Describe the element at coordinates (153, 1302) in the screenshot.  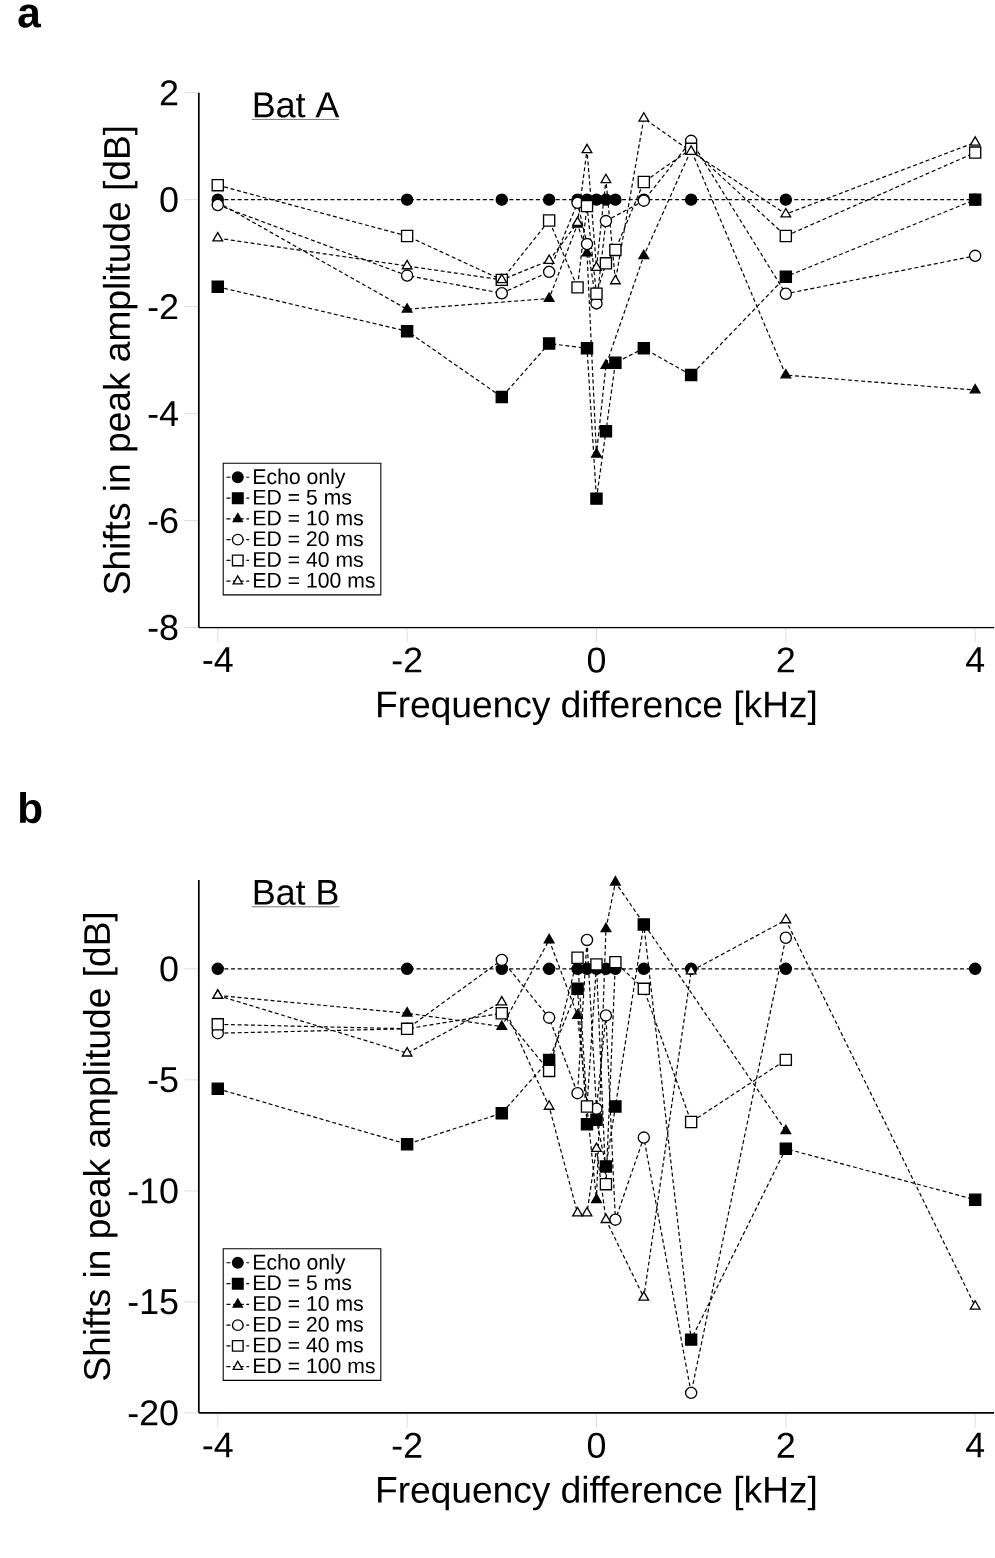
I see `y-tick-label: -15` at that location.